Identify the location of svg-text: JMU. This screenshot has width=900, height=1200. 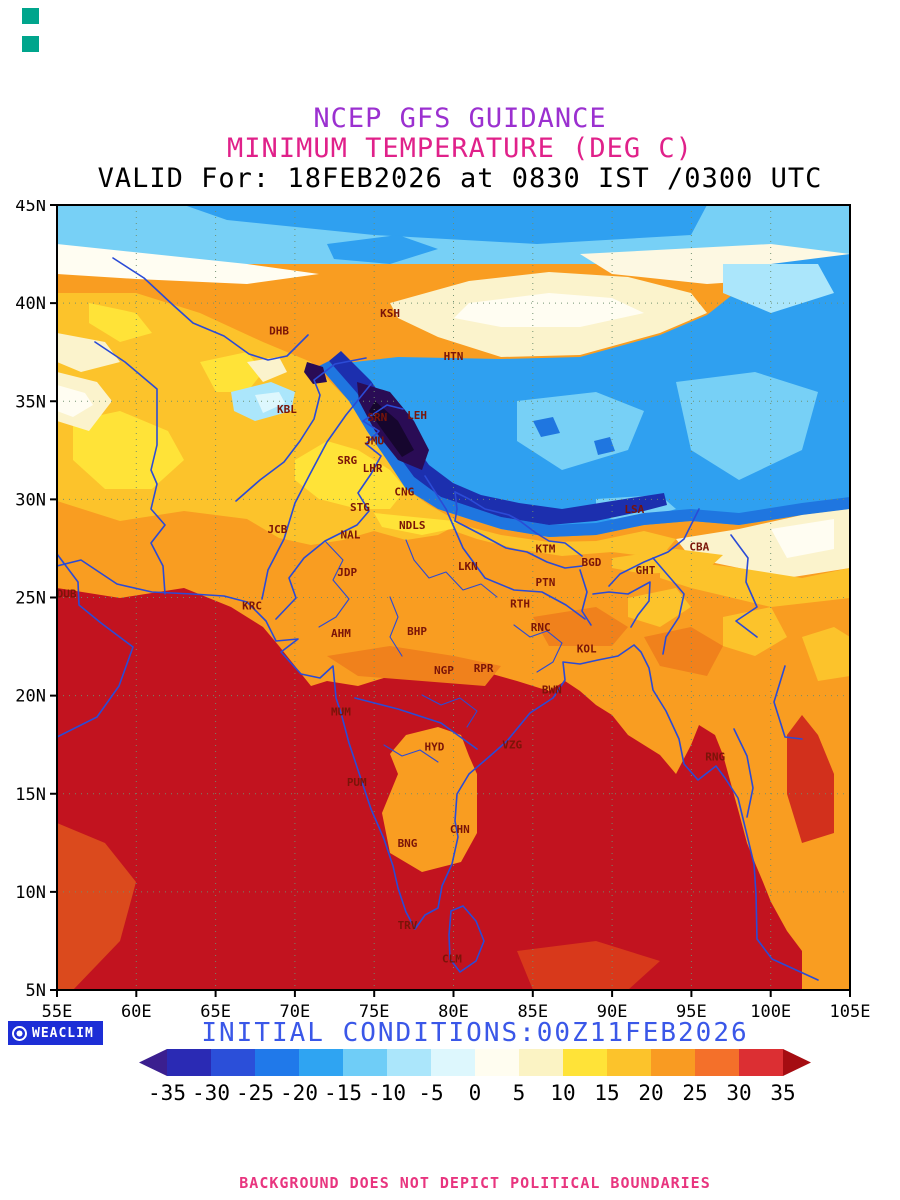
(374, 441).